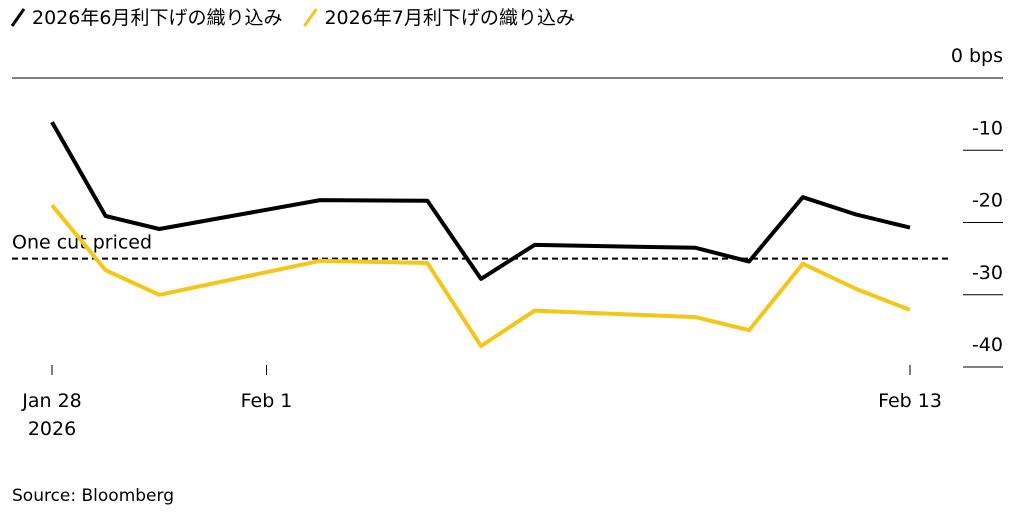 Image resolution: width=1024 pixels, height=523 pixels. I want to click on legend-label: 2026年7月利下げの織り込み, so click(449, 18).